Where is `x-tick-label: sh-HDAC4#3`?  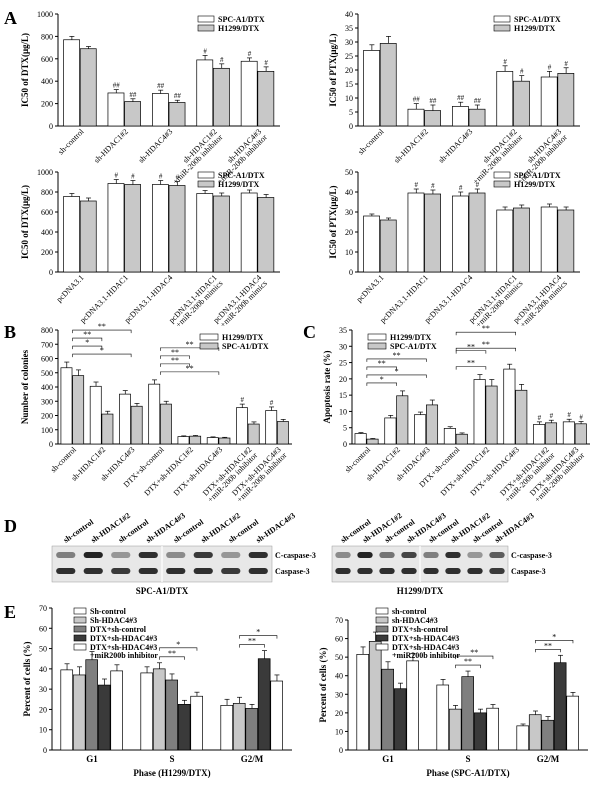
x-tick-label: sh-HDAC4#3 is located at coordinates (456, 146).